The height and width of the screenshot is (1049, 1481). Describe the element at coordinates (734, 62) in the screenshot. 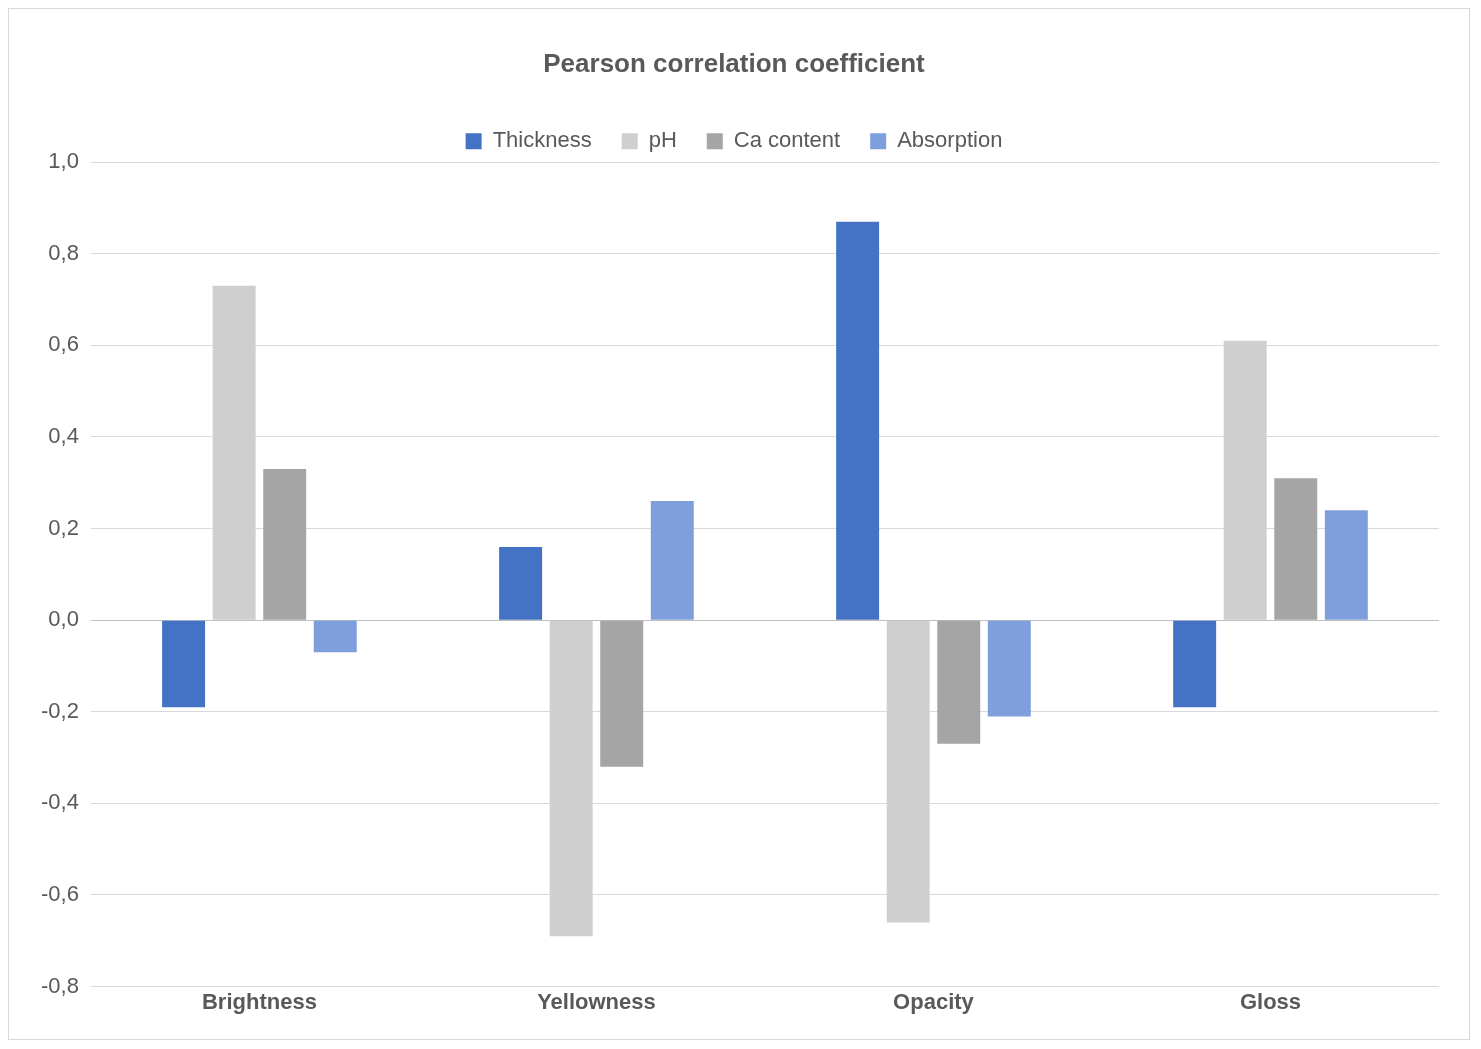

I see `chart-title: Pearson correlation coefficient` at that location.